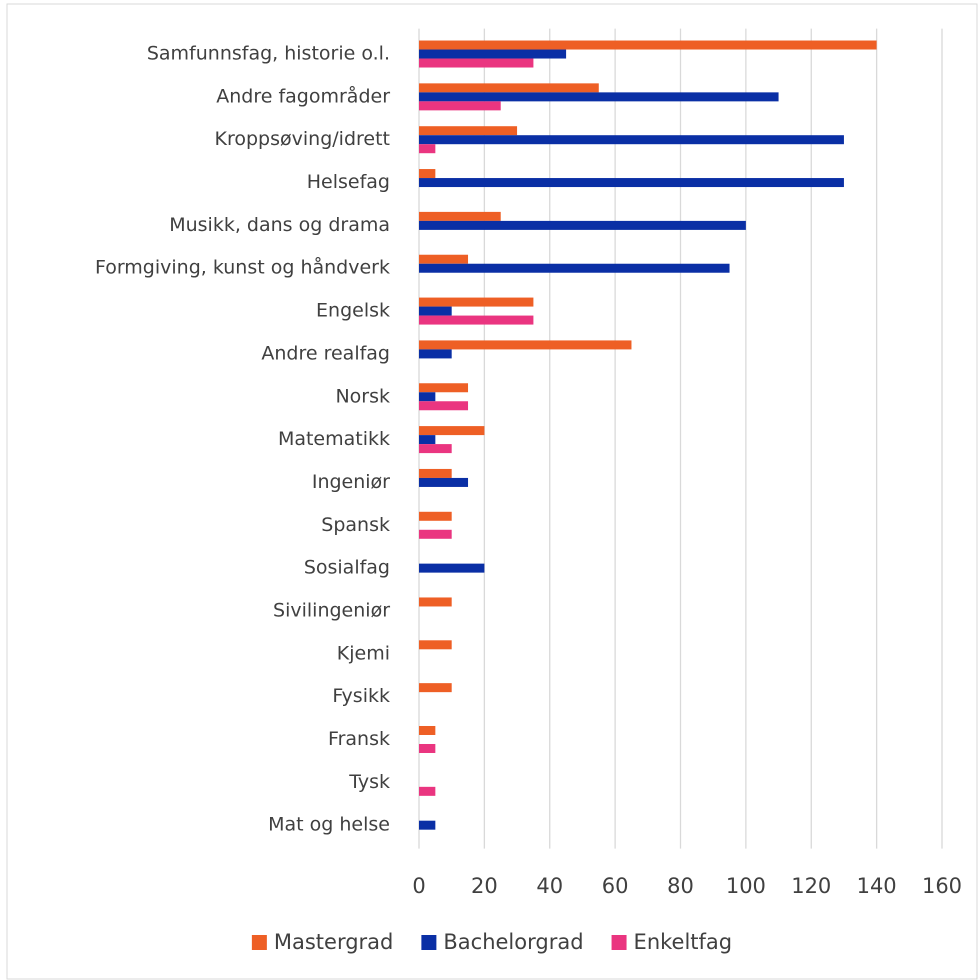 The height and width of the screenshot is (980, 978). What do you see at coordinates (351, 482) in the screenshot?
I see `y-tick-label: Ingeniør` at bounding box center [351, 482].